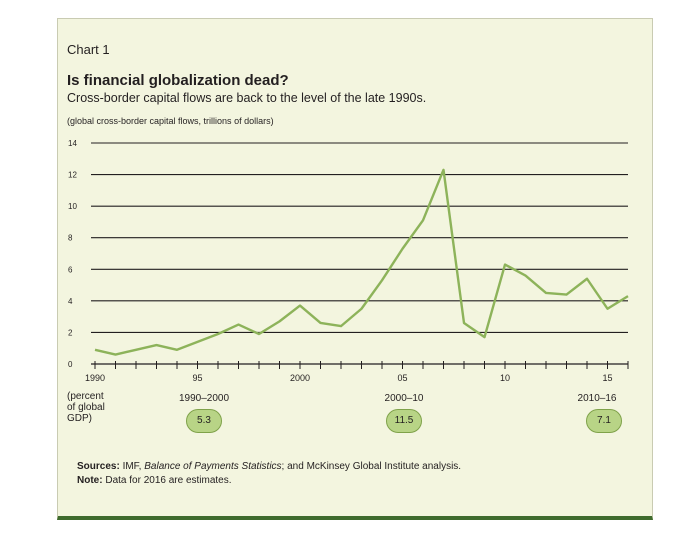 This screenshot has width=700, height=550. I want to click on y-tick-label: 2, so click(70, 332).